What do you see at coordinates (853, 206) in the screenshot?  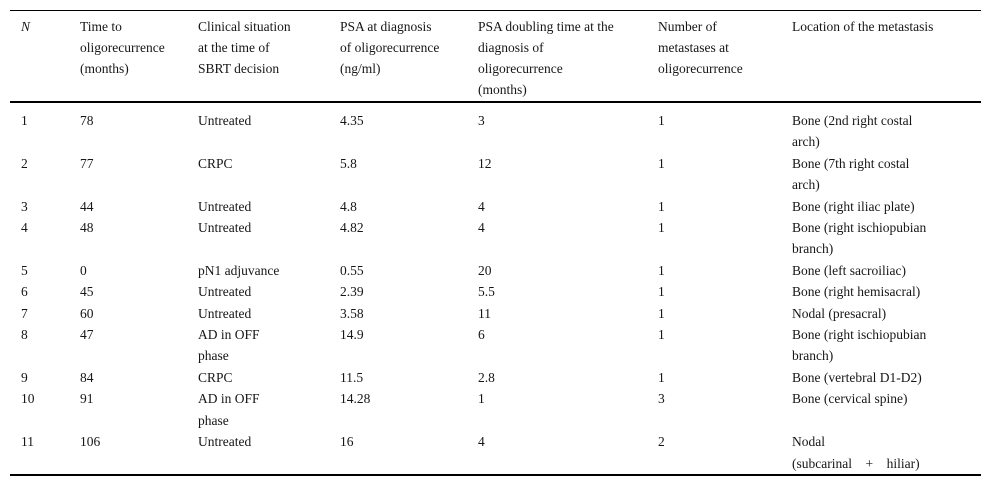 I see `cell-location-of-metastasis: Bone (right iliac plate)` at bounding box center [853, 206].